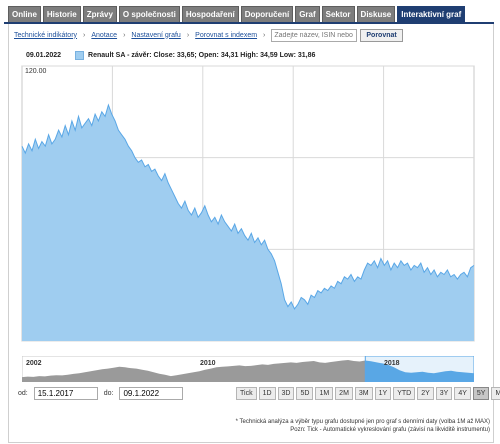 The image size is (500, 444). What do you see at coordinates (104, 35) in the screenshot?
I see `annotation-link: Anotace` at bounding box center [104, 35].